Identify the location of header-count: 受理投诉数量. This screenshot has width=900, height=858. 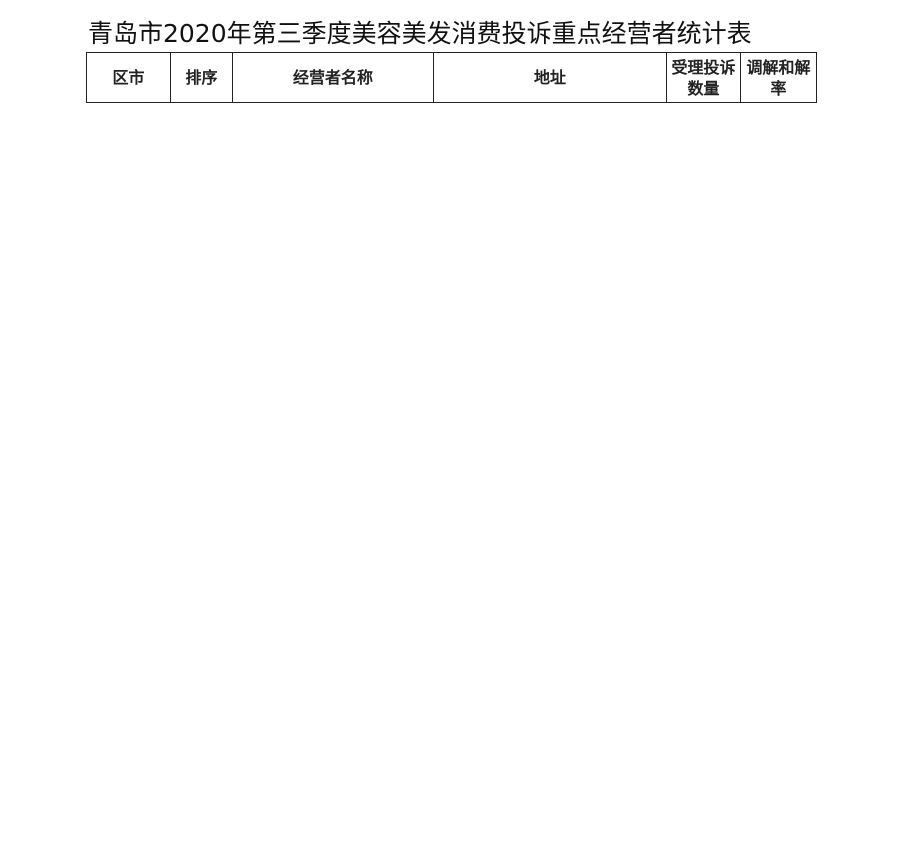
(703, 77).